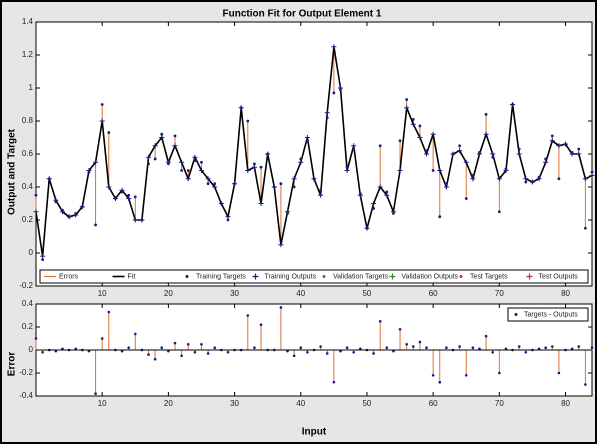 Image resolution: width=597 pixels, height=444 pixels. What do you see at coordinates (499, 293) in the screenshot?
I see `x-tick-label: 70` at bounding box center [499, 293].